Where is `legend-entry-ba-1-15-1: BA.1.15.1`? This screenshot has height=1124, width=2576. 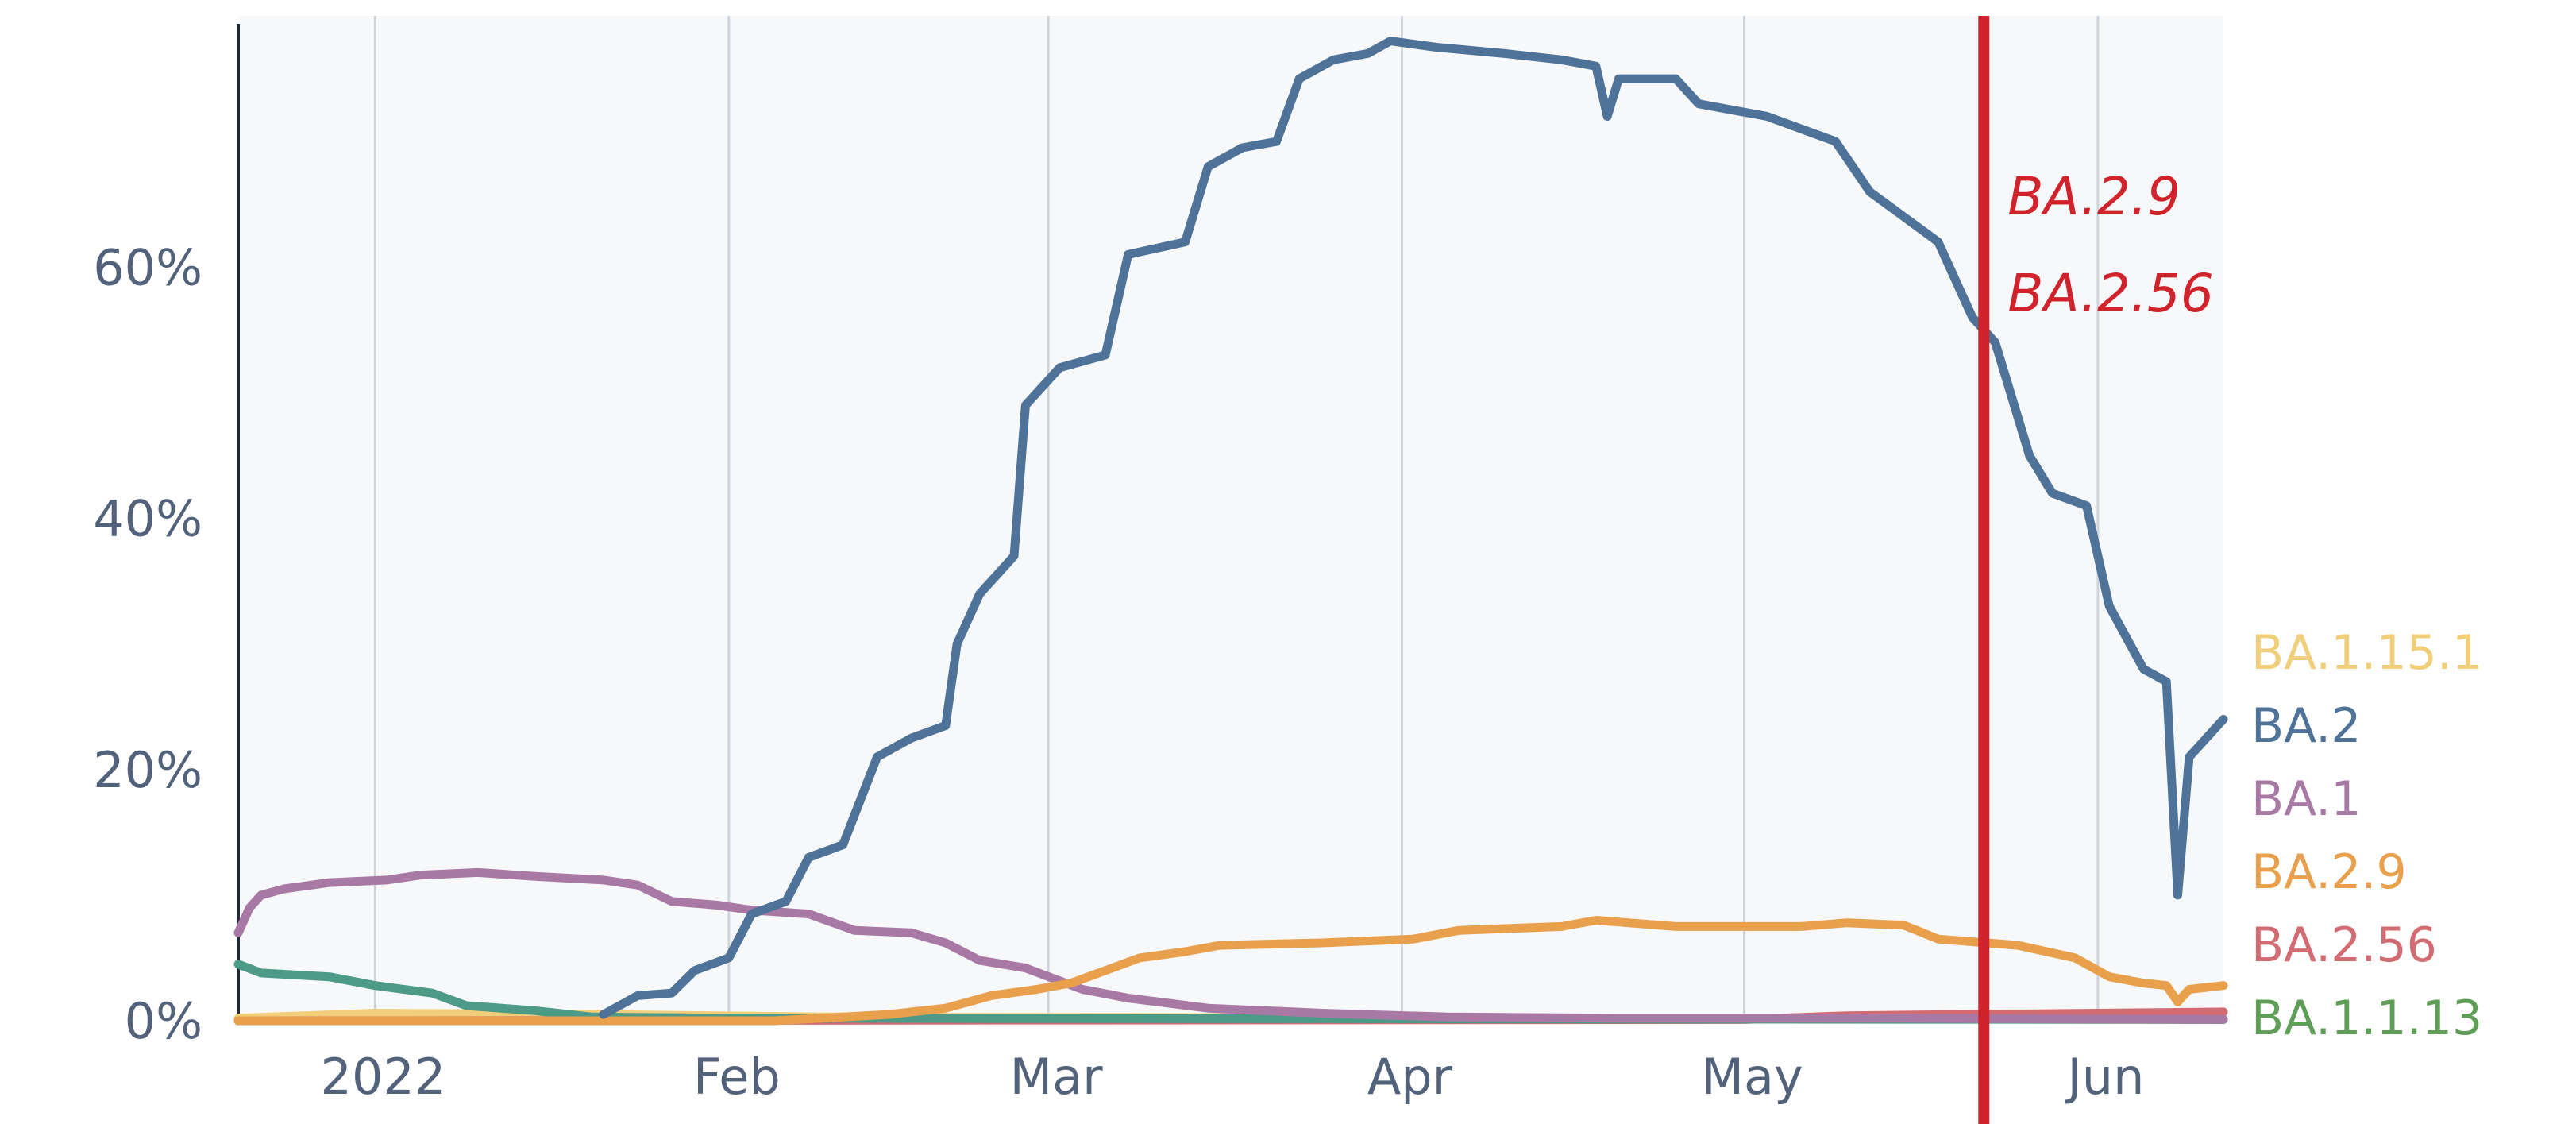
legend-entry-ba-1-15-1: BA.1.15.1 is located at coordinates (2366, 653).